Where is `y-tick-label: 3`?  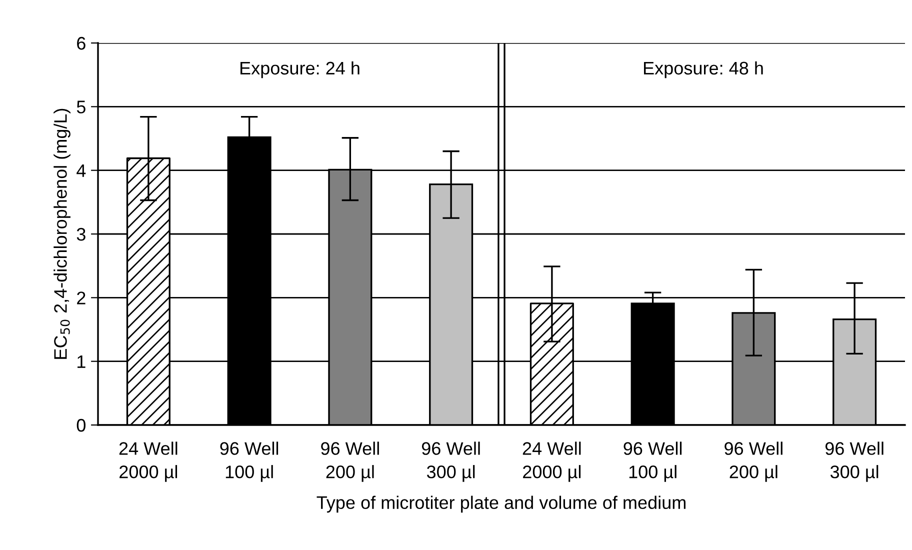 y-tick-label: 3 is located at coordinates (81, 234).